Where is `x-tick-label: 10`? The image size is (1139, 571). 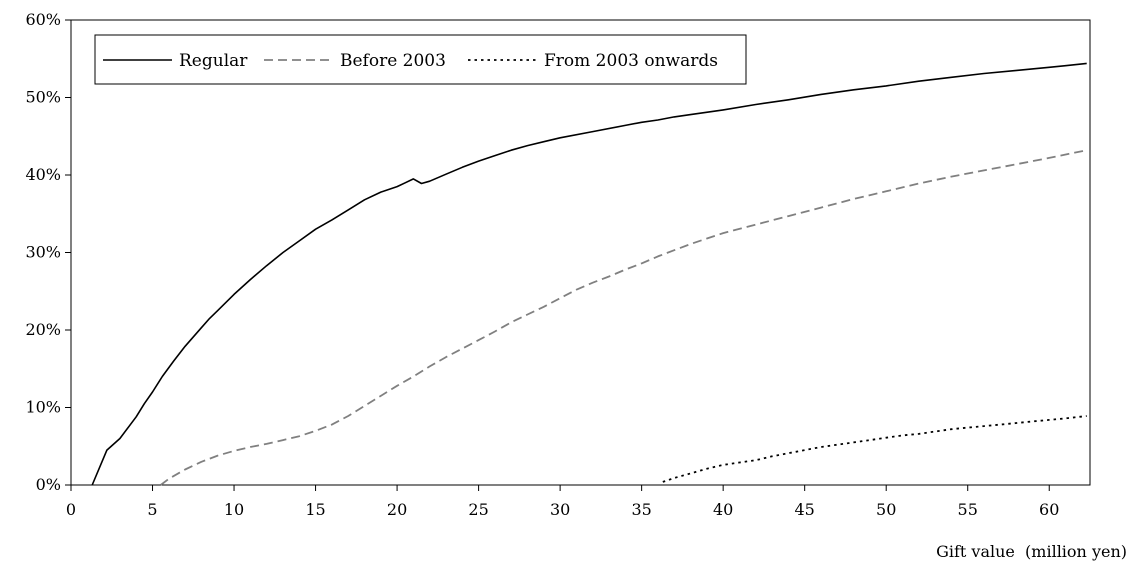 x-tick-label: 10 is located at coordinates (234, 509).